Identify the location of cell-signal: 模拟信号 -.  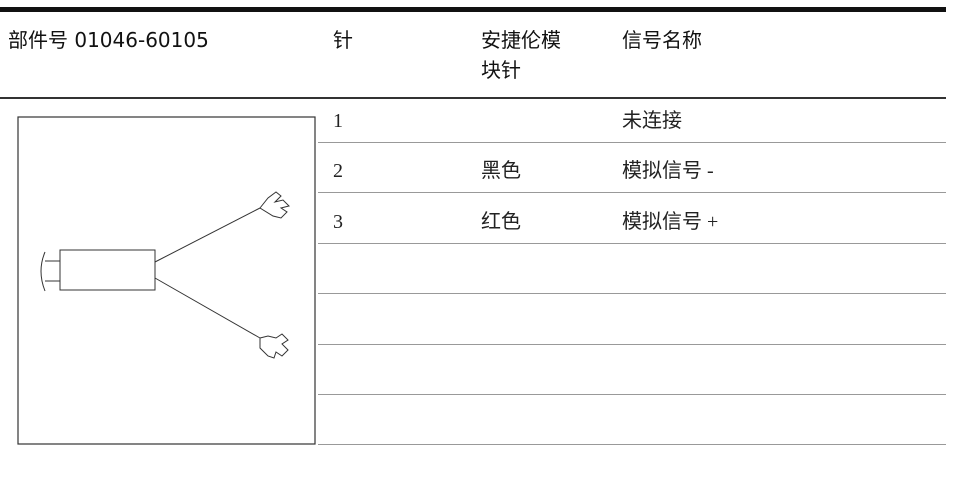
(668, 171).